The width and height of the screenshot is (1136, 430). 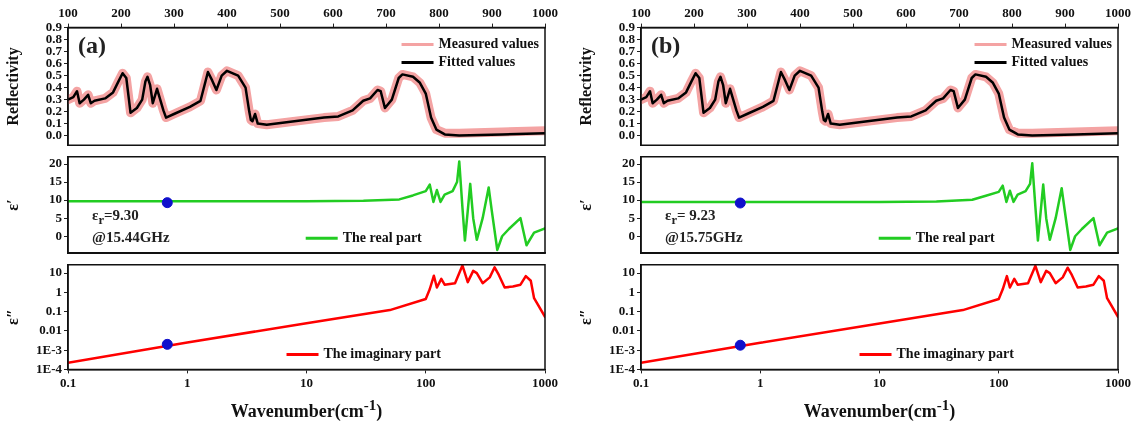 I want to click on annotation: @15.75GHz, so click(x=704, y=237).